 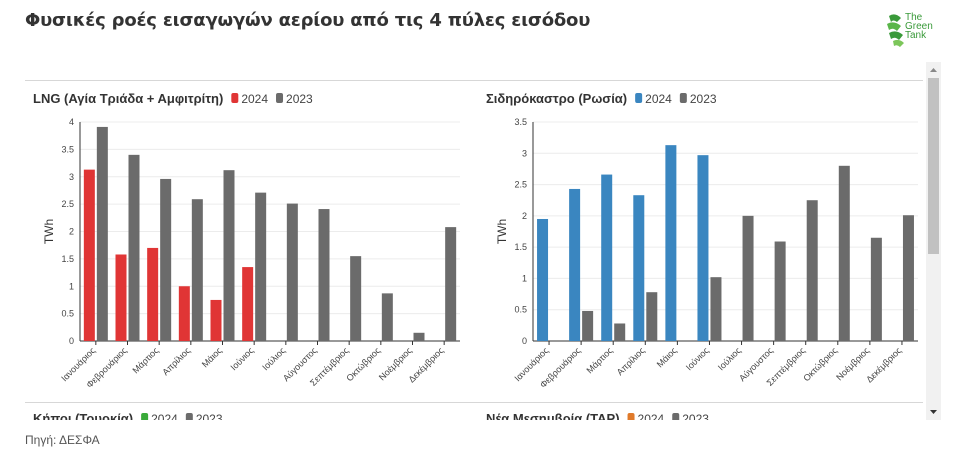 What do you see at coordinates (919, 26) in the screenshot?
I see `logo-text: The Green Tank` at bounding box center [919, 26].